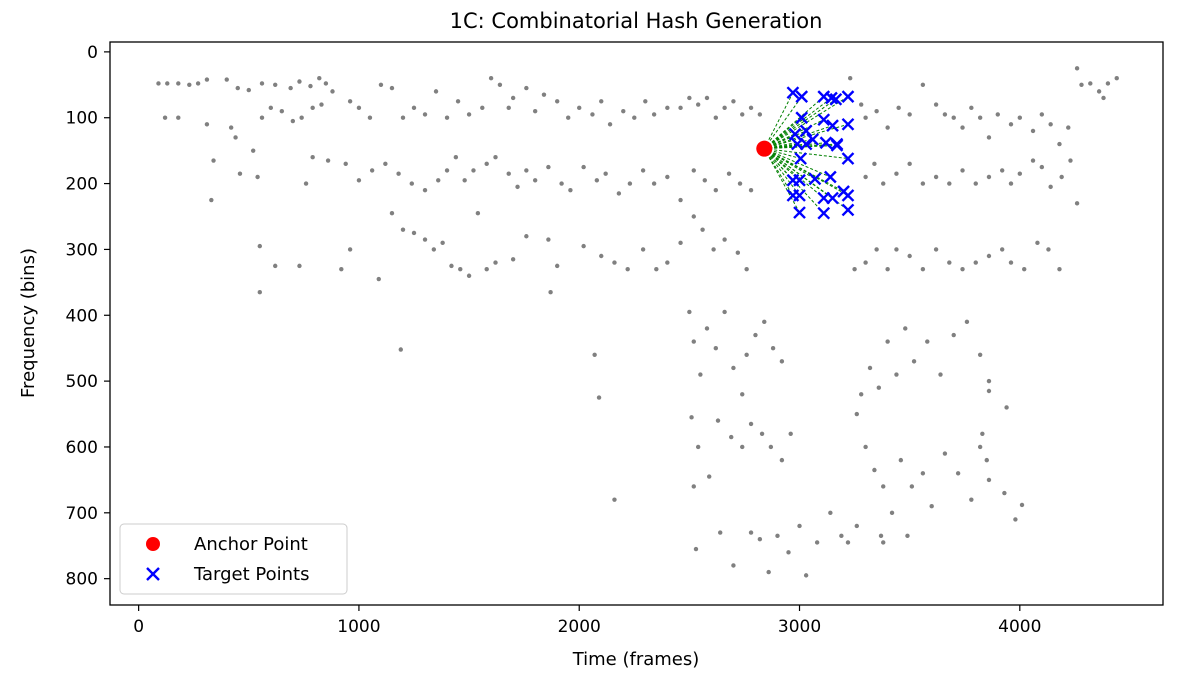 The width and height of the screenshot is (1187, 676). Describe the element at coordinates (579, 627) in the screenshot. I see `x-tick-label: 2000` at that location.